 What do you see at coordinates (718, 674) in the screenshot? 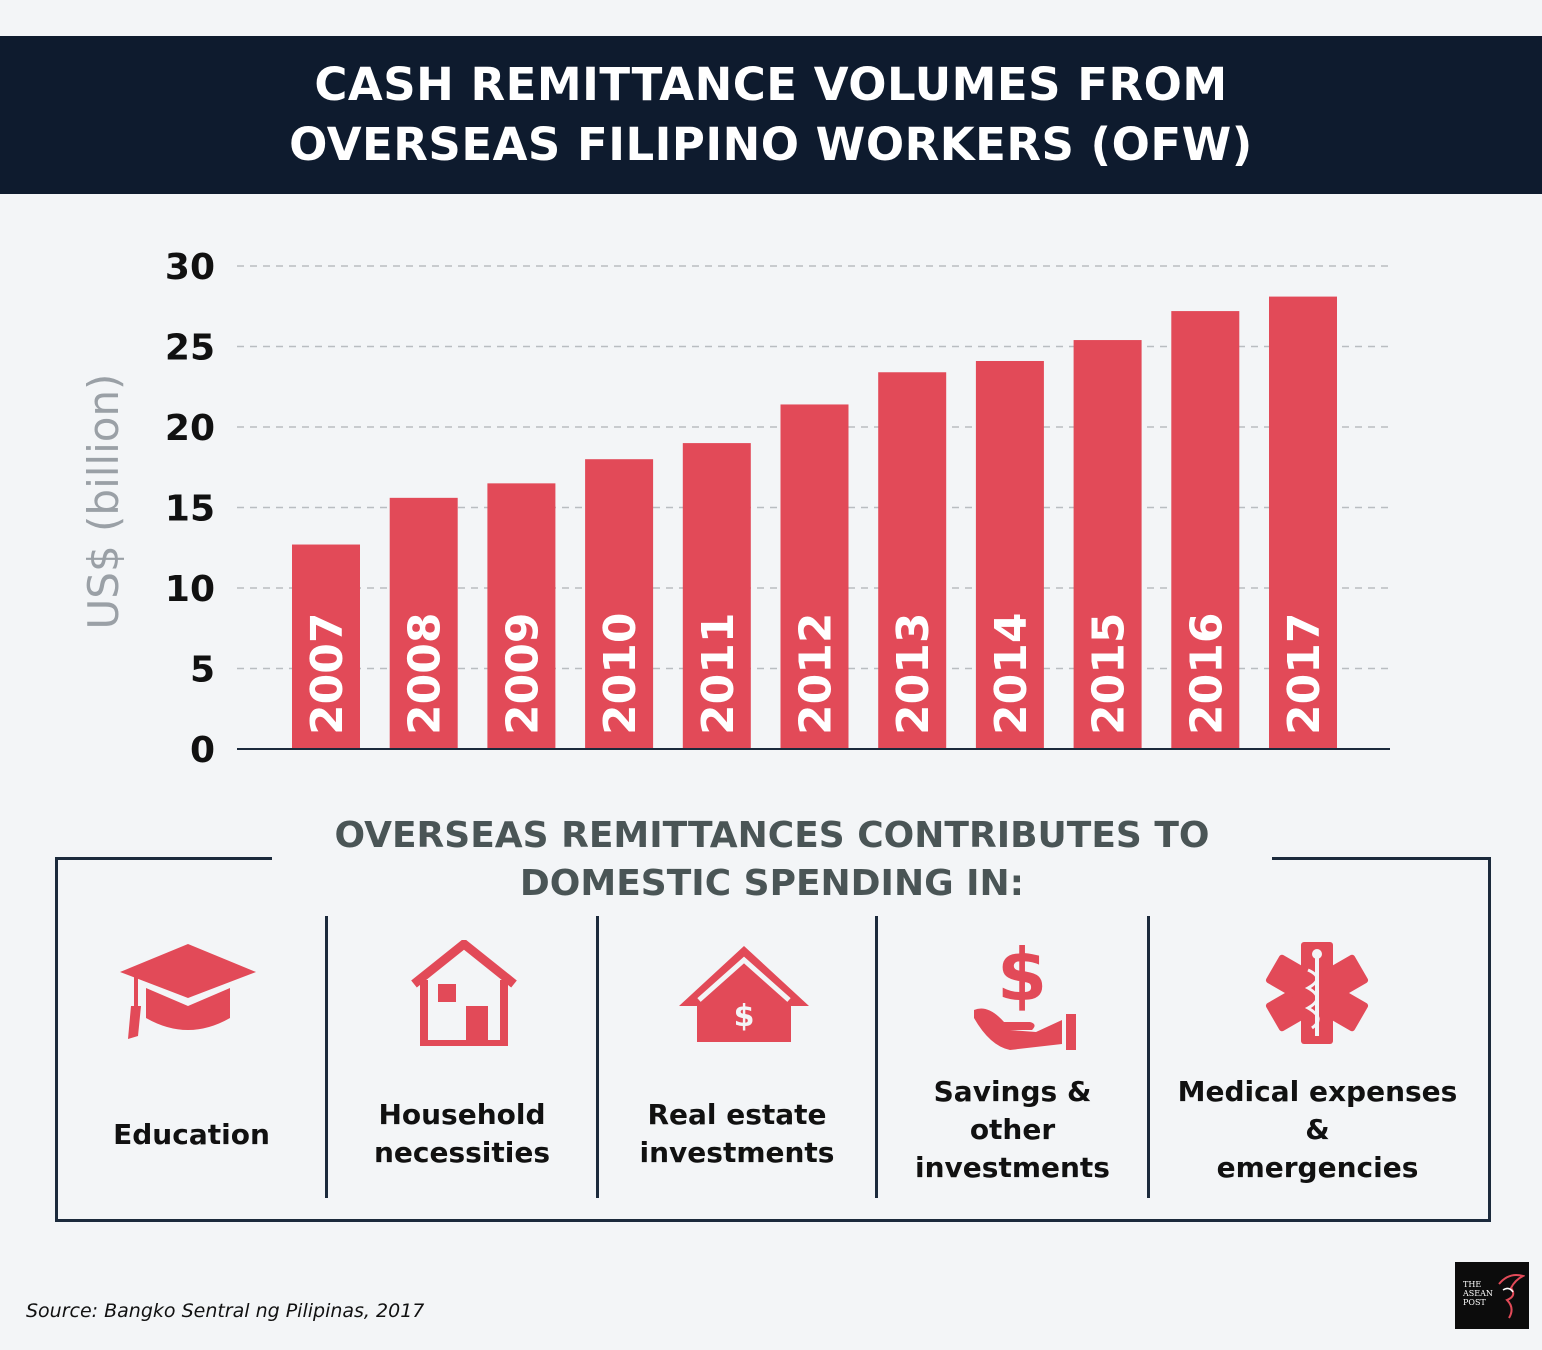
I see `bar-label-2011: 2011` at bounding box center [718, 674].